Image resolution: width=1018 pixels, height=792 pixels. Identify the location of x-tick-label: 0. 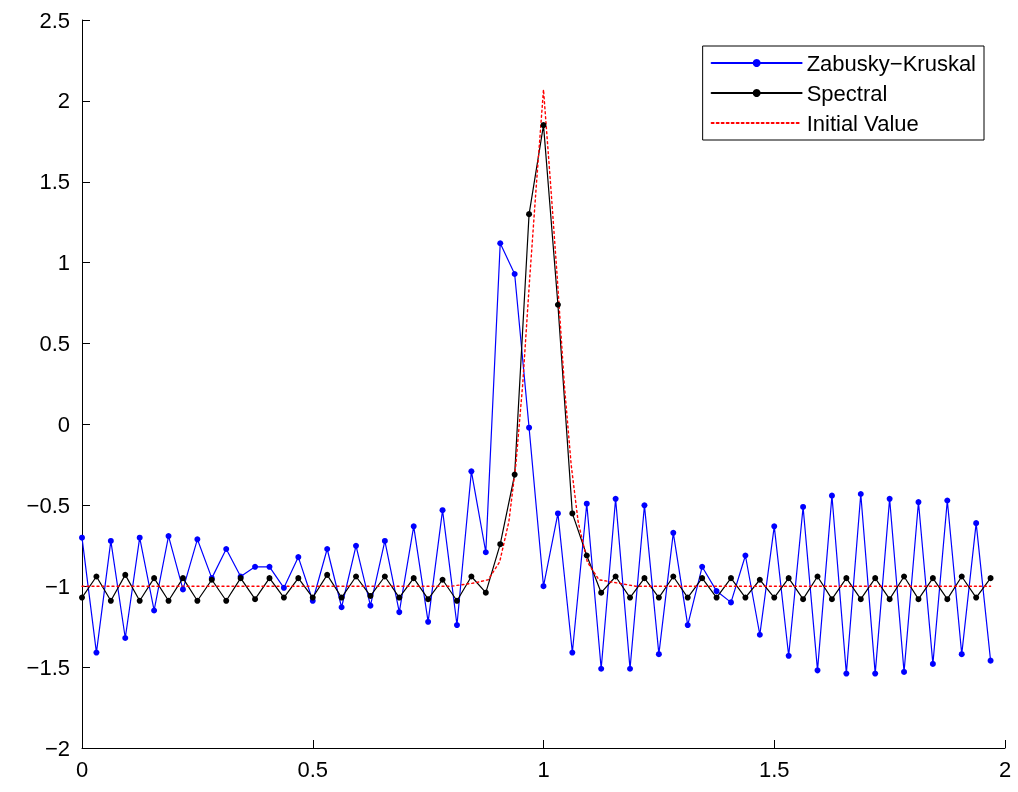
(82, 769).